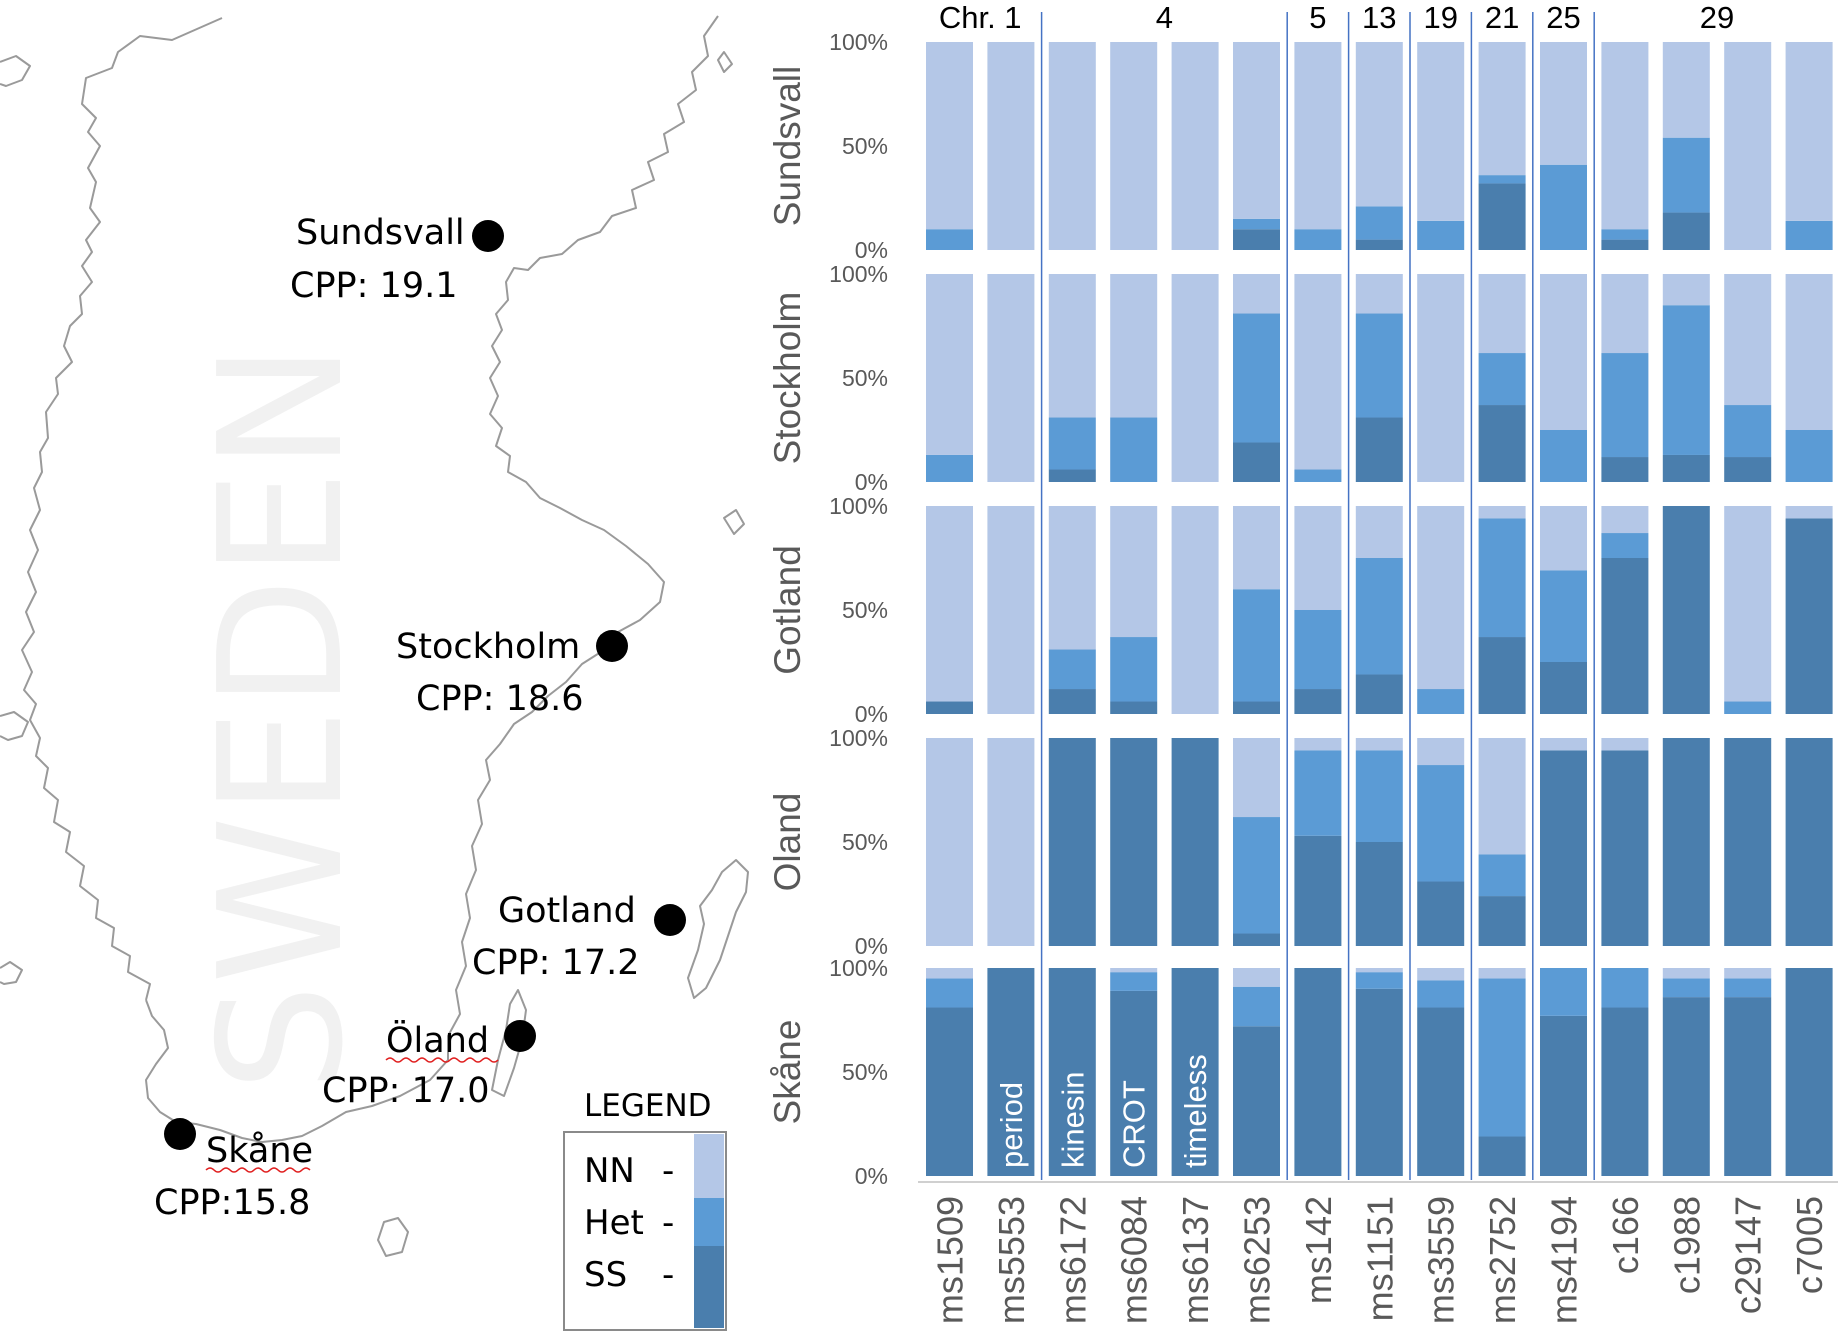 This screenshot has width=1844, height=1342. I want to click on map-watermark: SWEDEN, so click(282, 717).